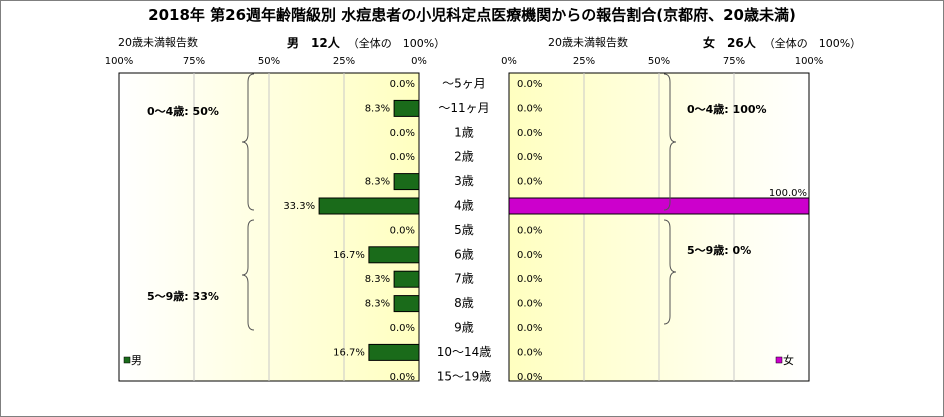 The width and height of the screenshot is (944, 417). What do you see at coordinates (313, 43) in the screenshot?
I see `male-header-count: 男 12人` at bounding box center [313, 43].